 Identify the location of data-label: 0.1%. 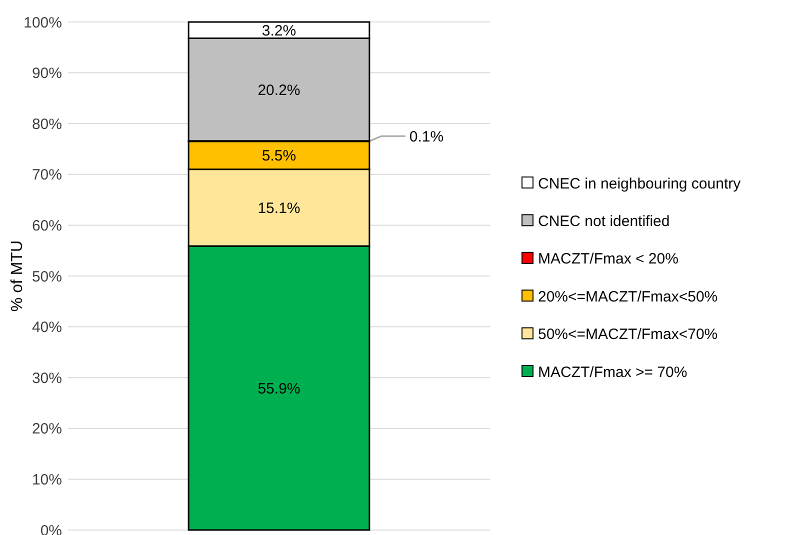
(426, 137).